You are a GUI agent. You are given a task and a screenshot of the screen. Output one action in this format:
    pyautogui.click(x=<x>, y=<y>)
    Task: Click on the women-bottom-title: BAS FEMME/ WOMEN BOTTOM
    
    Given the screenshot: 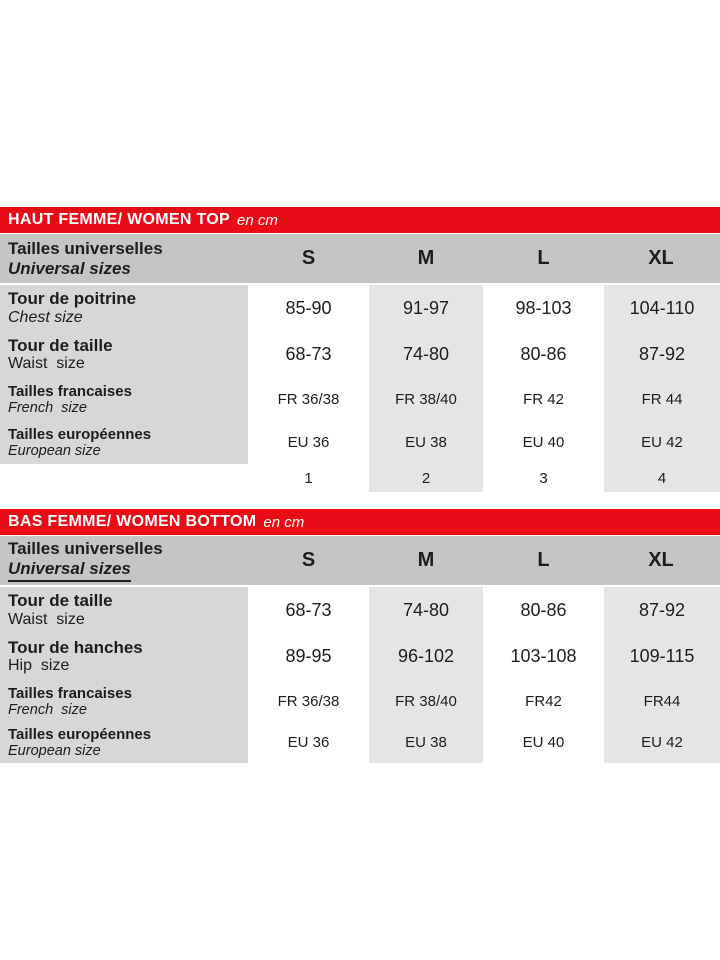 What is the action you would take?
    pyautogui.click(x=132, y=521)
    